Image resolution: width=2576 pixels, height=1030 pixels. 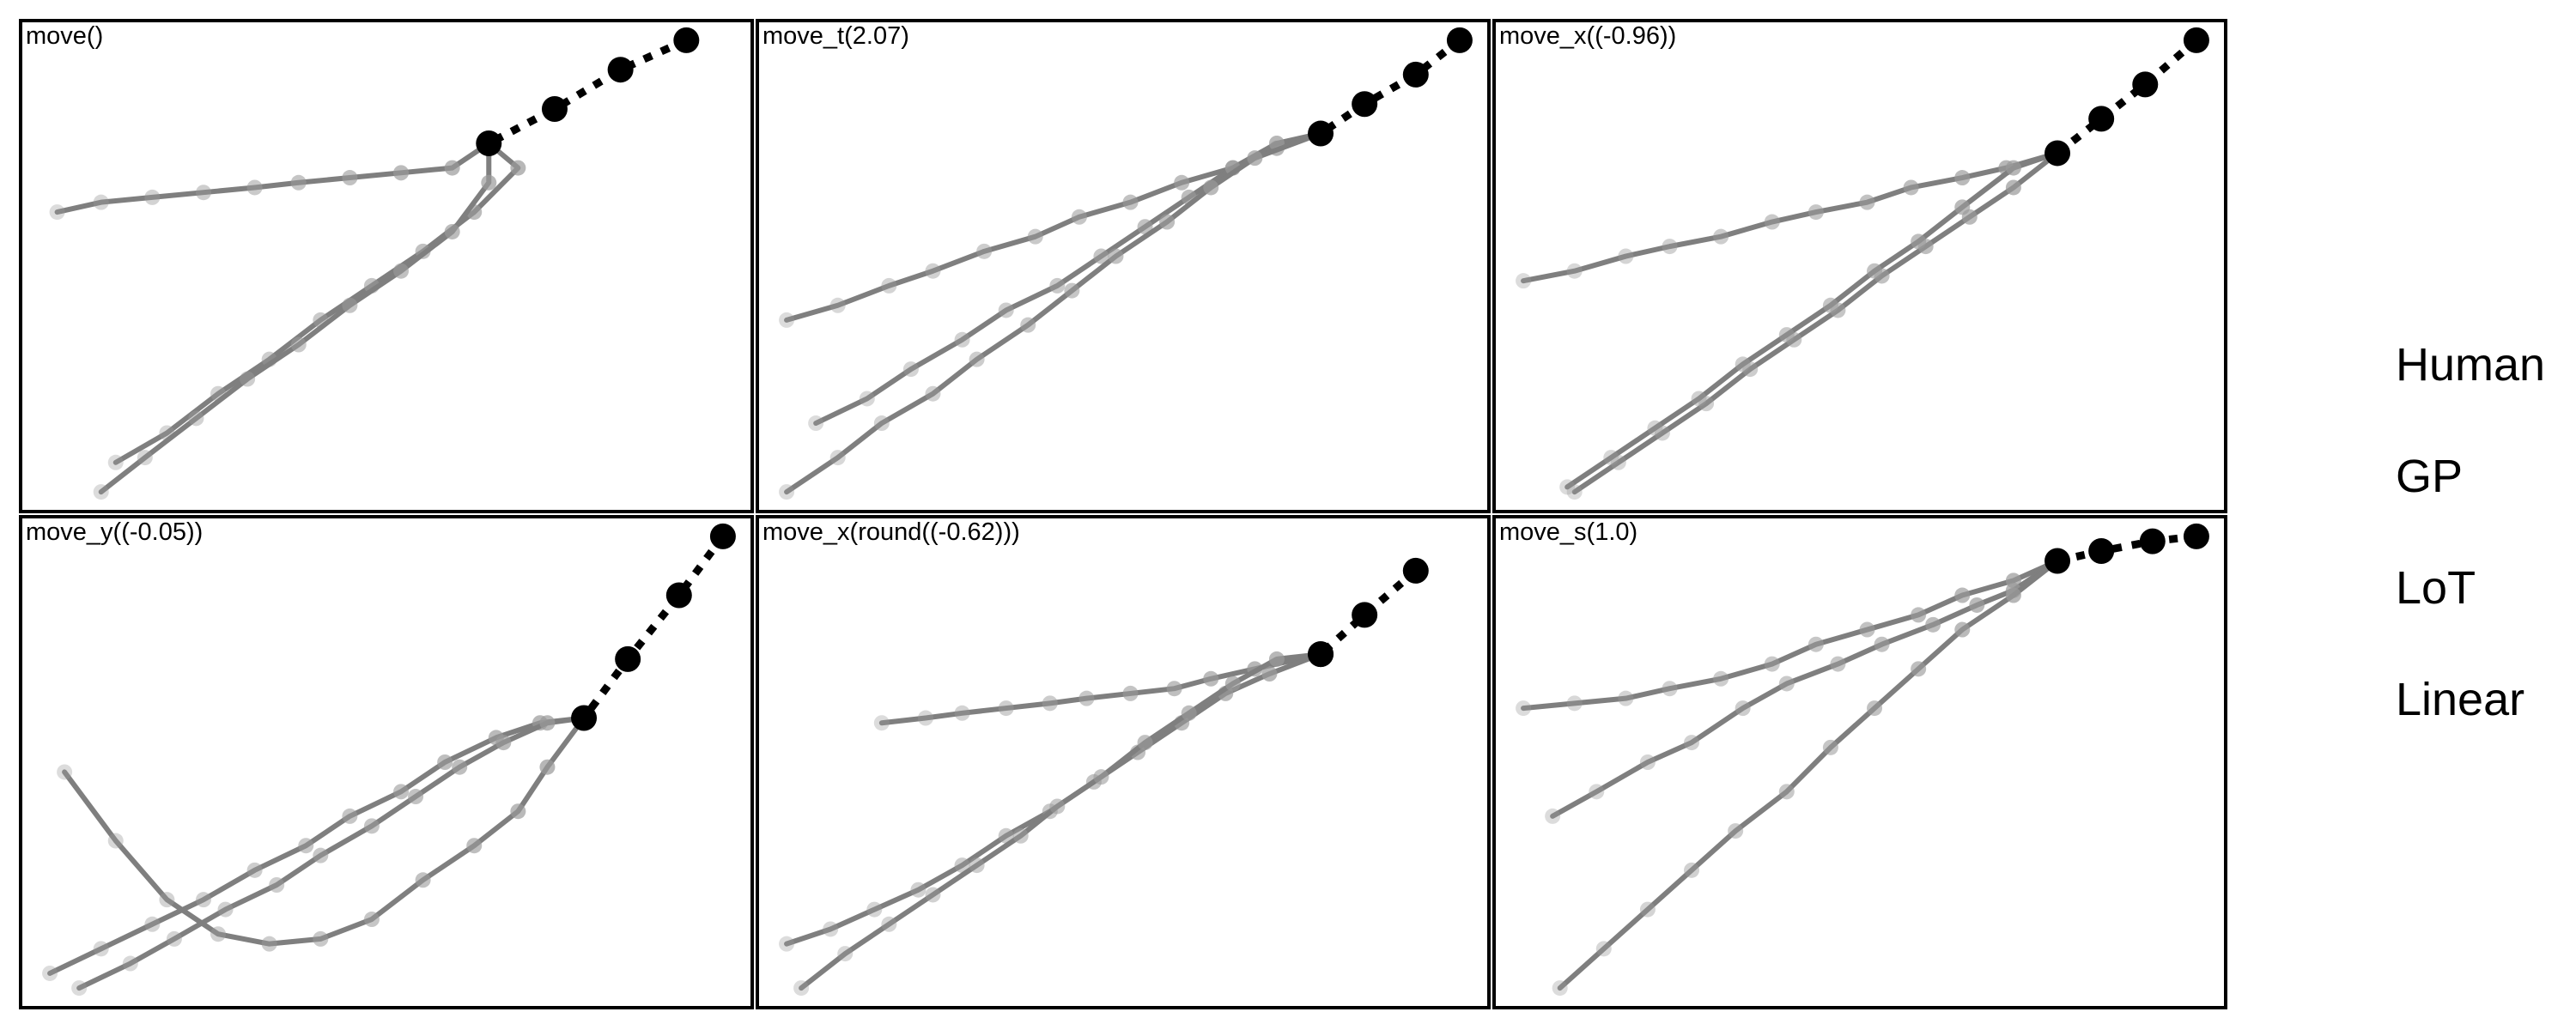 I want to click on chart-panel-3: move_x((-0.96)), so click(x=1859, y=266).